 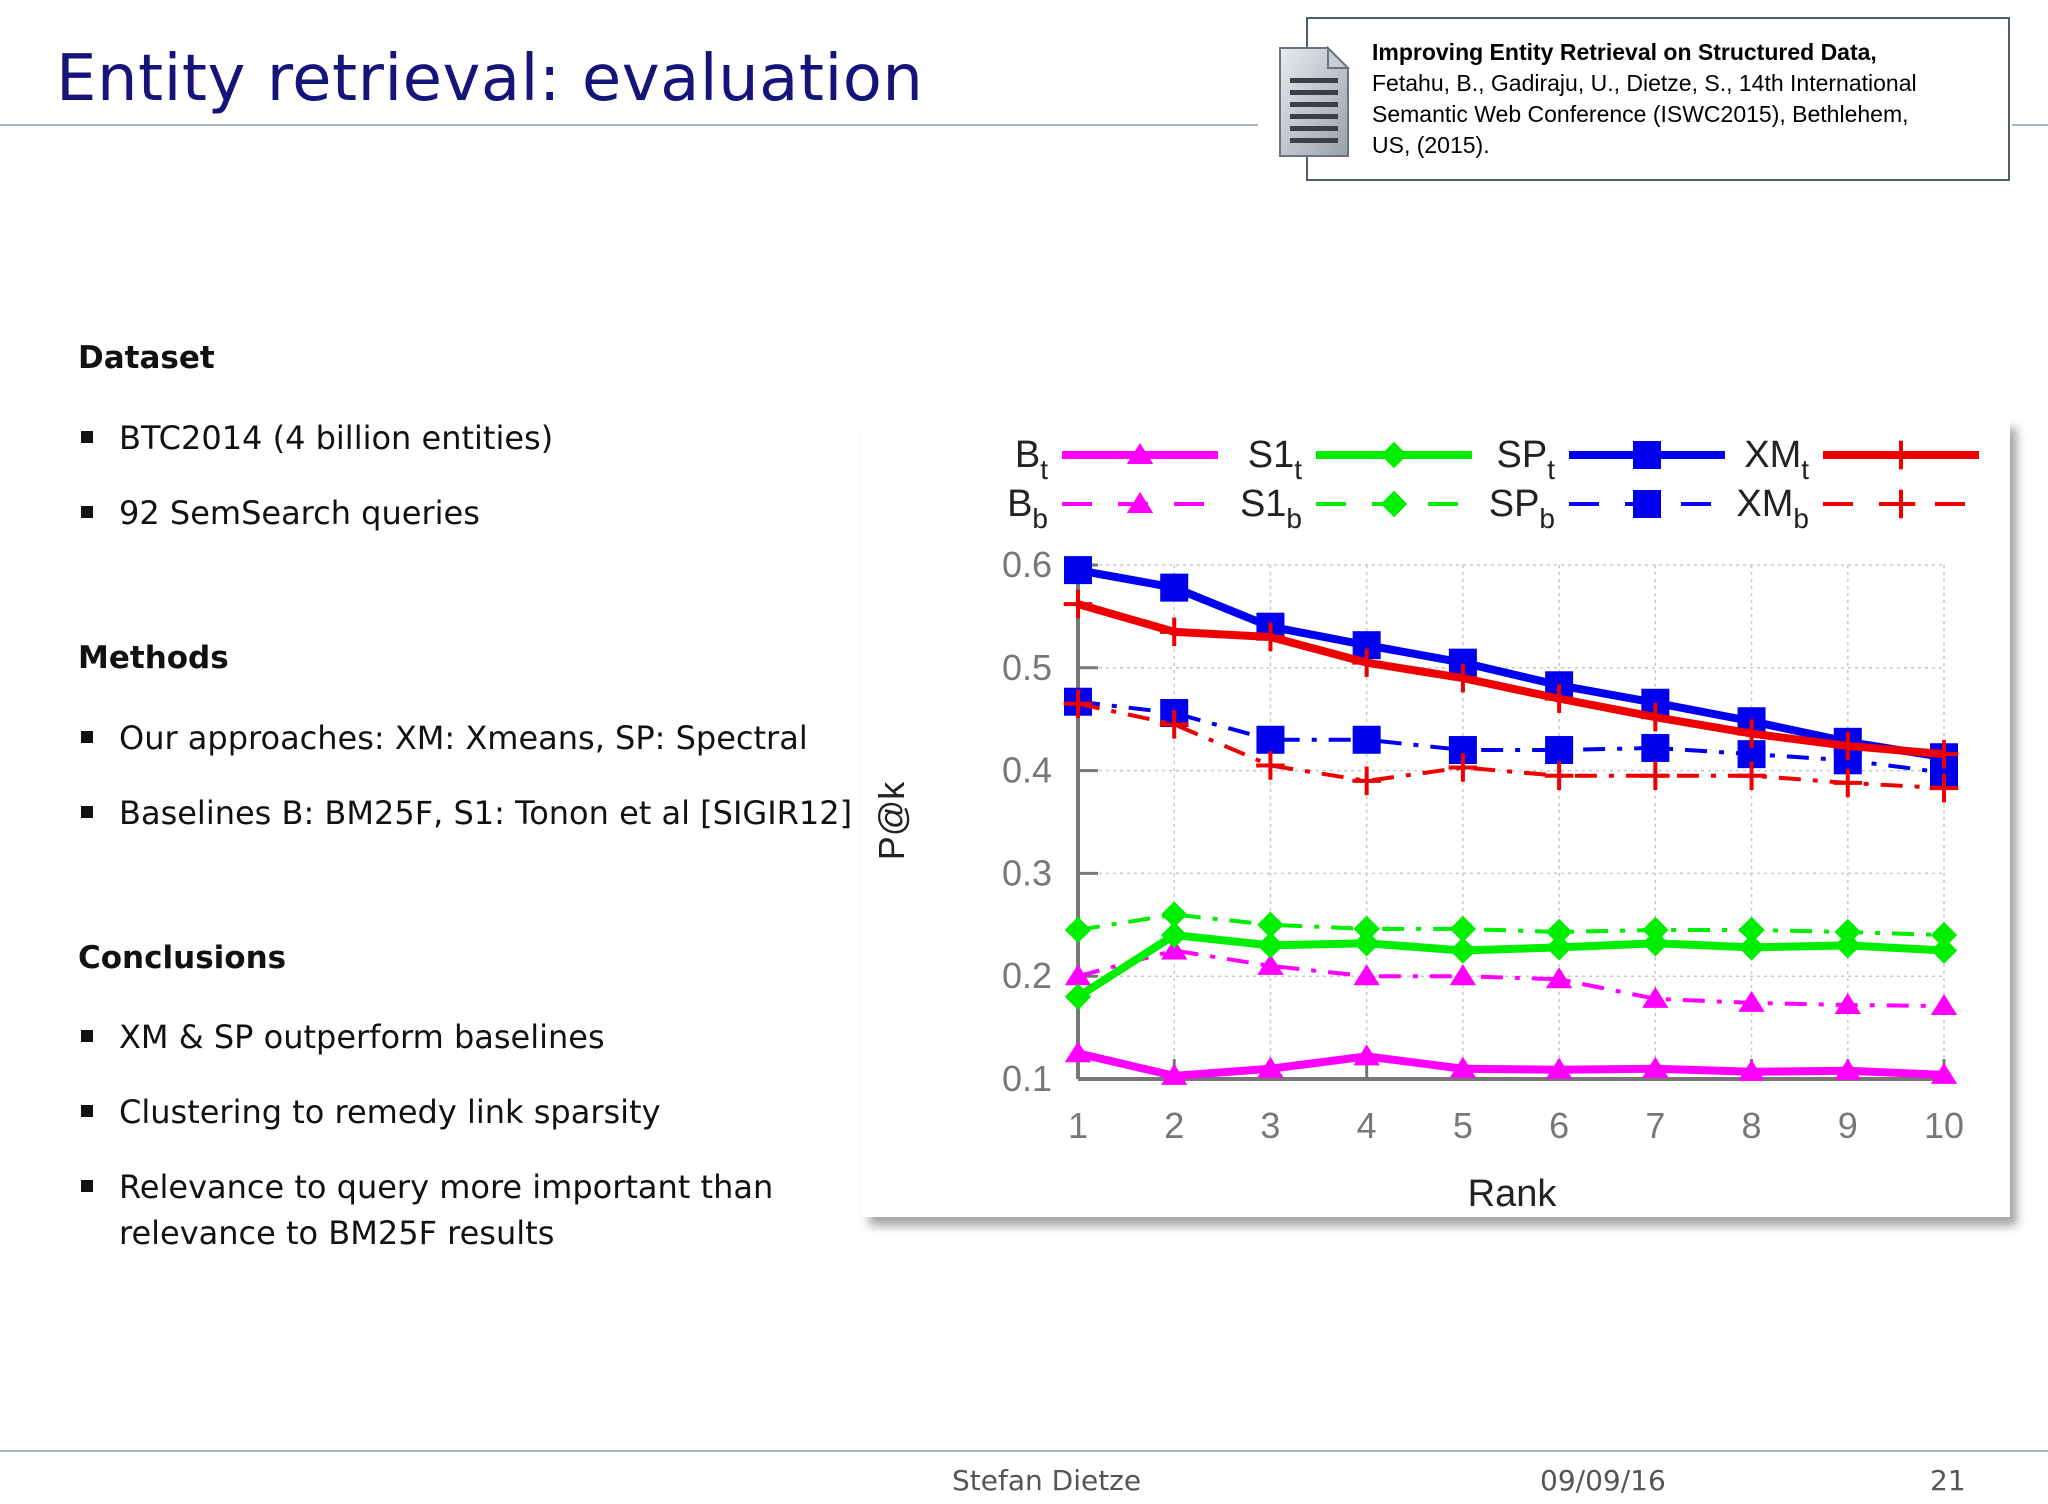 What do you see at coordinates (1655, 1125) in the screenshot?
I see `x-tick-label: 7` at bounding box center [1655, 1125].